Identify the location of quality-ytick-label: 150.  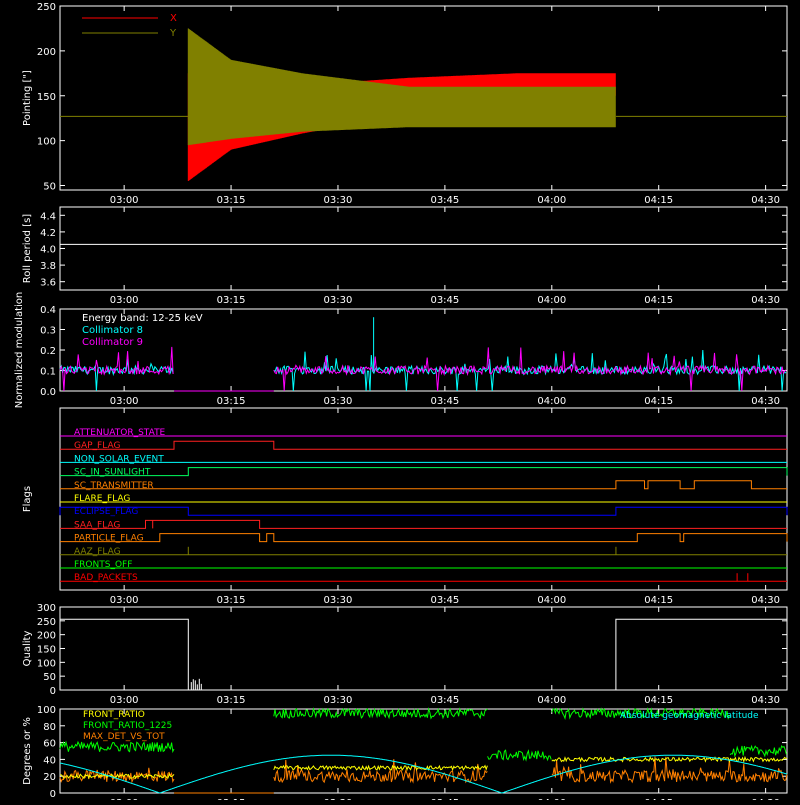
(46, 650).